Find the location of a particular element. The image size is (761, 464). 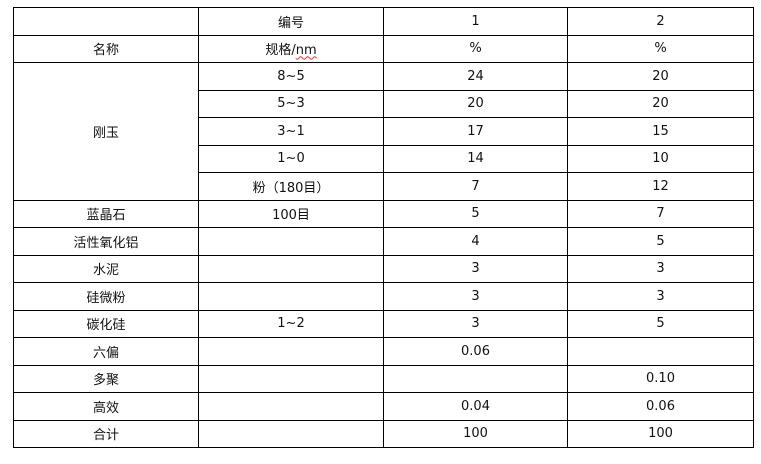

table-row: 活性氧化铝 4 5 is located at coordinates (383, 241).